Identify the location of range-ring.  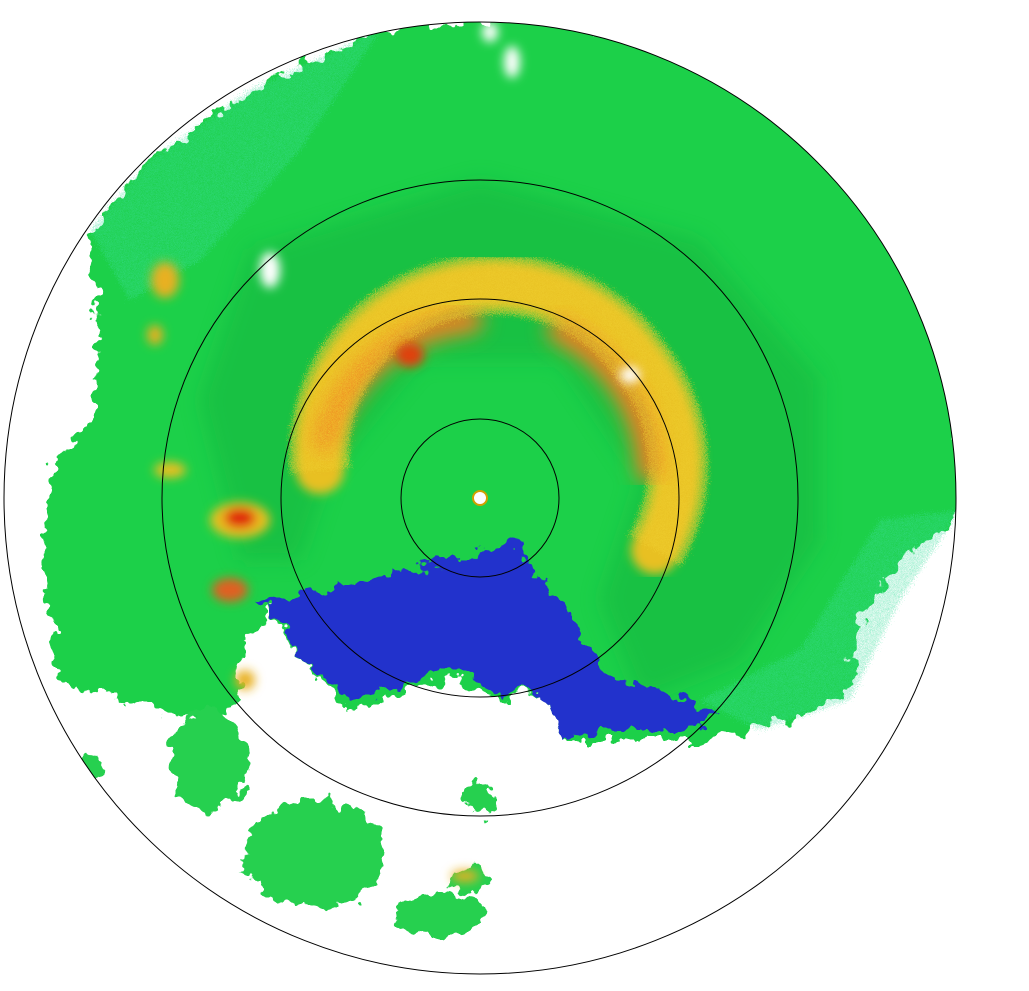
(480, 498).